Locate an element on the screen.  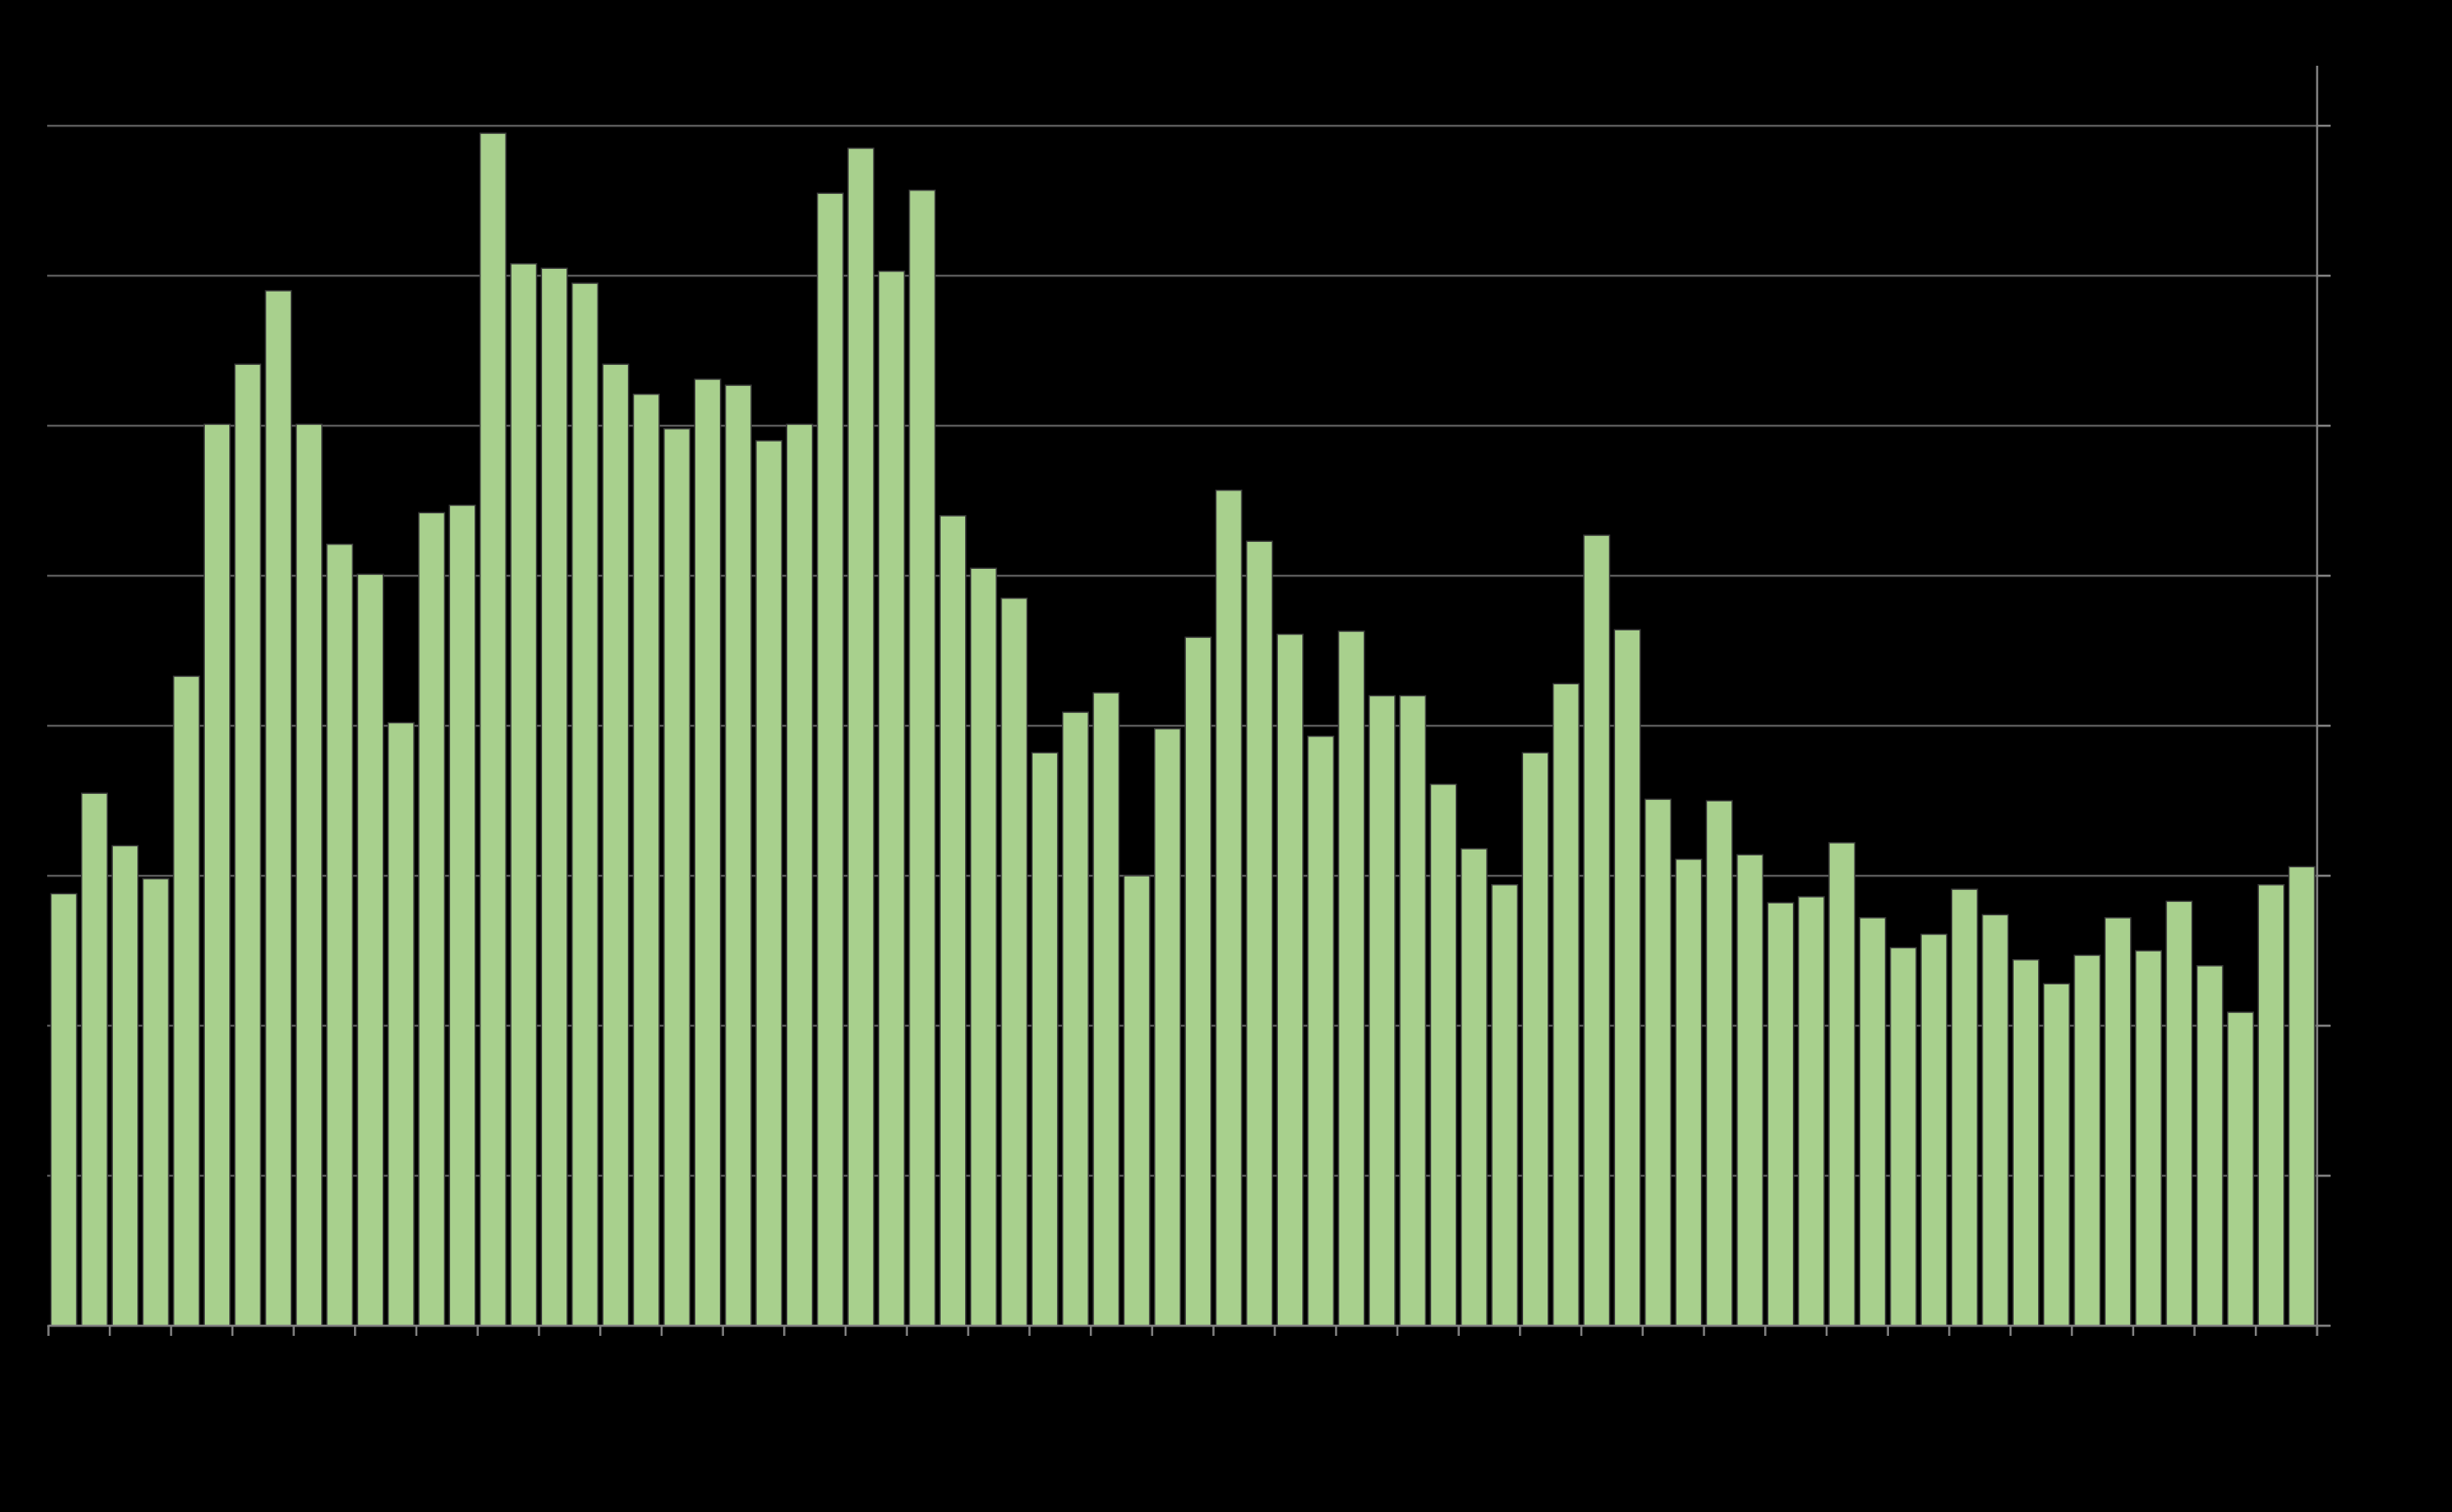
y-tick-label: 5 is located at coordinates (2346, 574).